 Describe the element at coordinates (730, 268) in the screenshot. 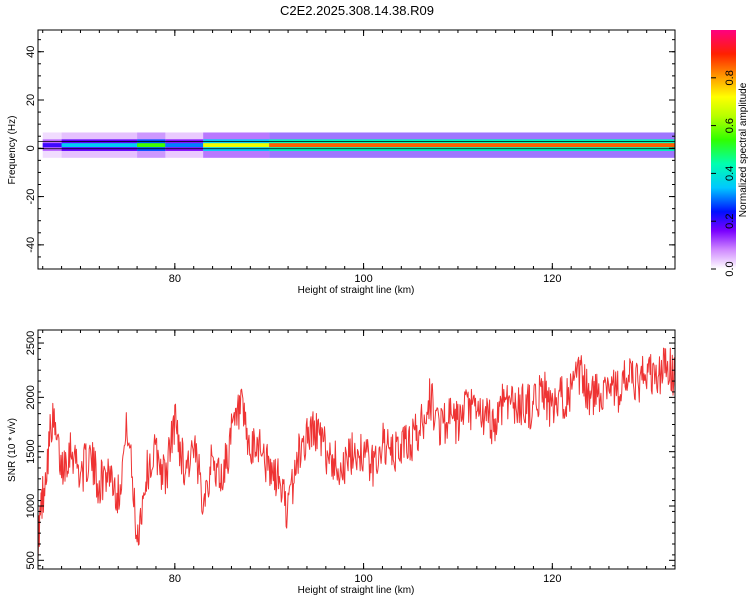

I see `colorbar-tick-label-0: 0.0` at that location.